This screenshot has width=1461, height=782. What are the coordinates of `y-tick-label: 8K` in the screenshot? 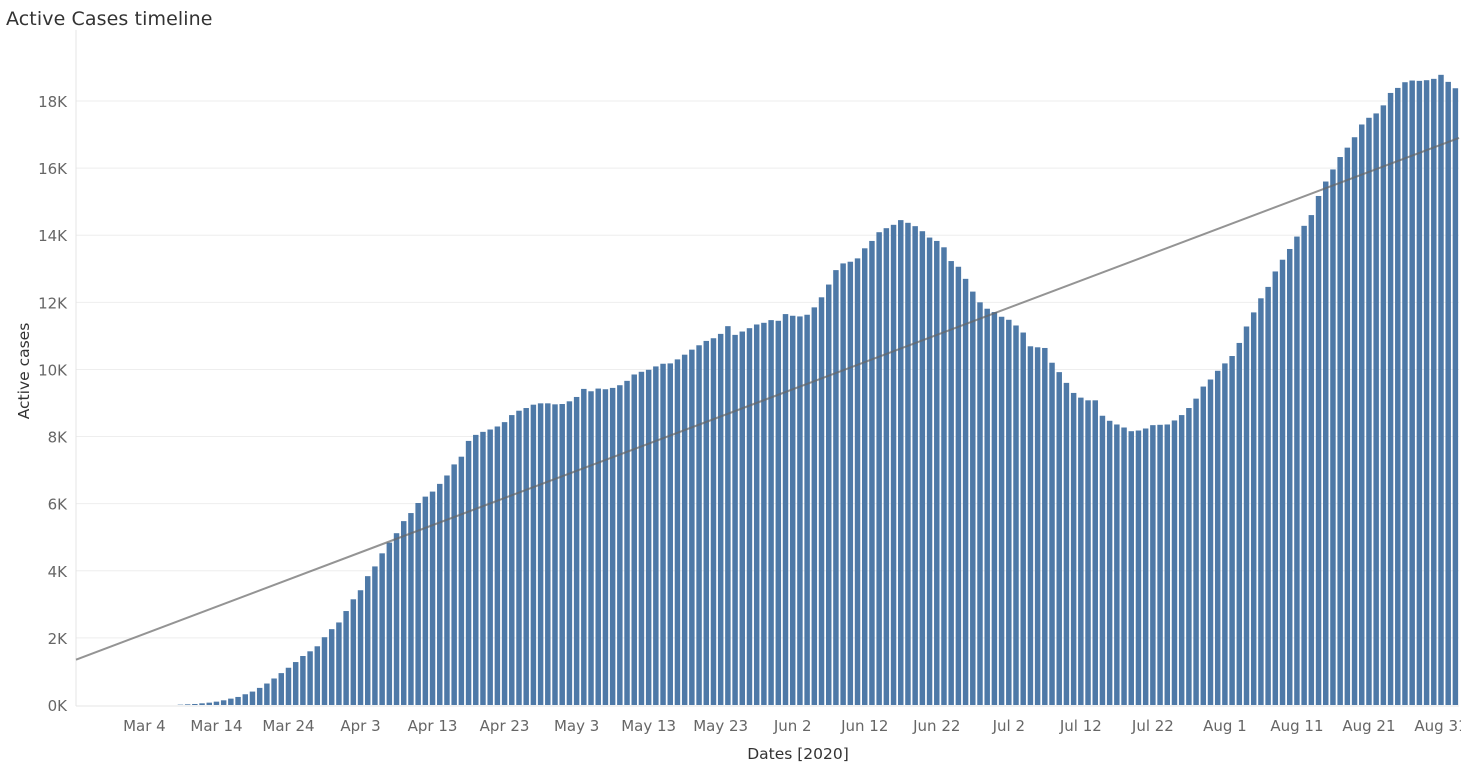 It's located at (58, 438).